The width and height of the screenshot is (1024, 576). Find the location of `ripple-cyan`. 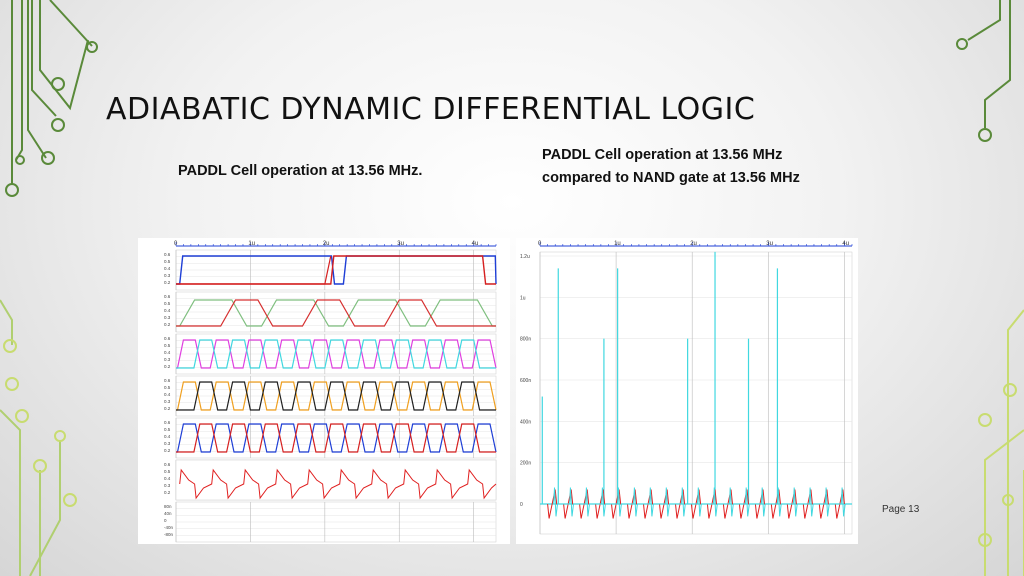

ripple-cyan is located at coordinates (699, 502).